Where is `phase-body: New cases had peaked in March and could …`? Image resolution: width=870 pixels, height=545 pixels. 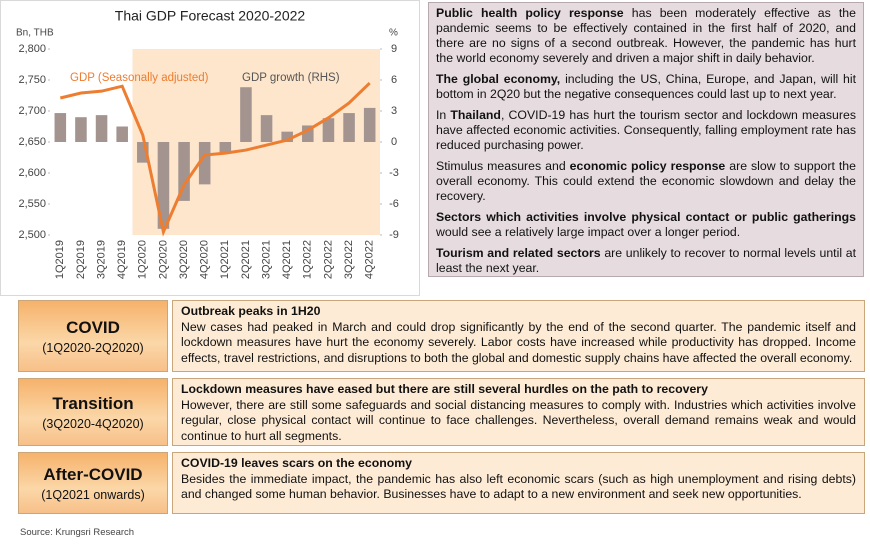
phase-body: New cases had peaked in March and could … is located at coordinates (518, 342).